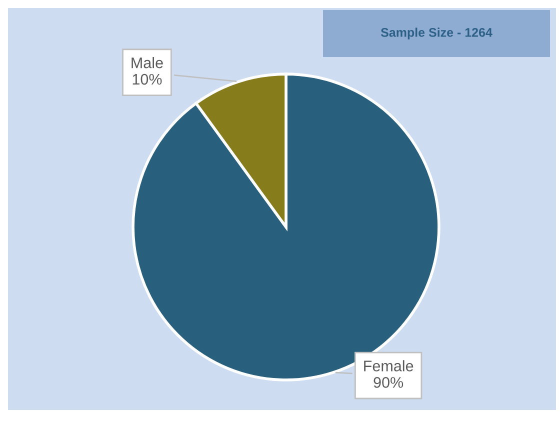  I want to click on chart-title: Sample Size - 1264, so click(436, 34).